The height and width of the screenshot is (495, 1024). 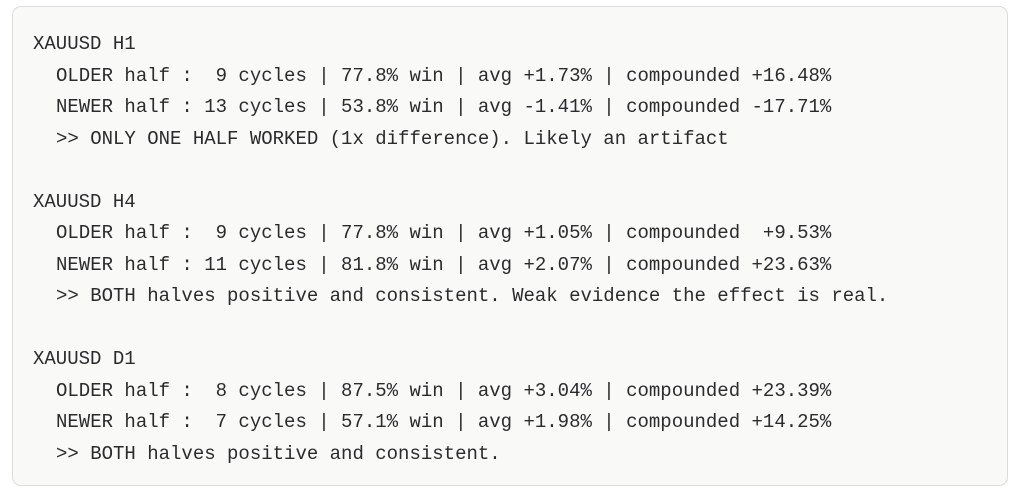 What do you see at coordinates (84, 201) in the screenshot?
I see `block-title: XAUUSD H4` at bounding box center [84, 201].